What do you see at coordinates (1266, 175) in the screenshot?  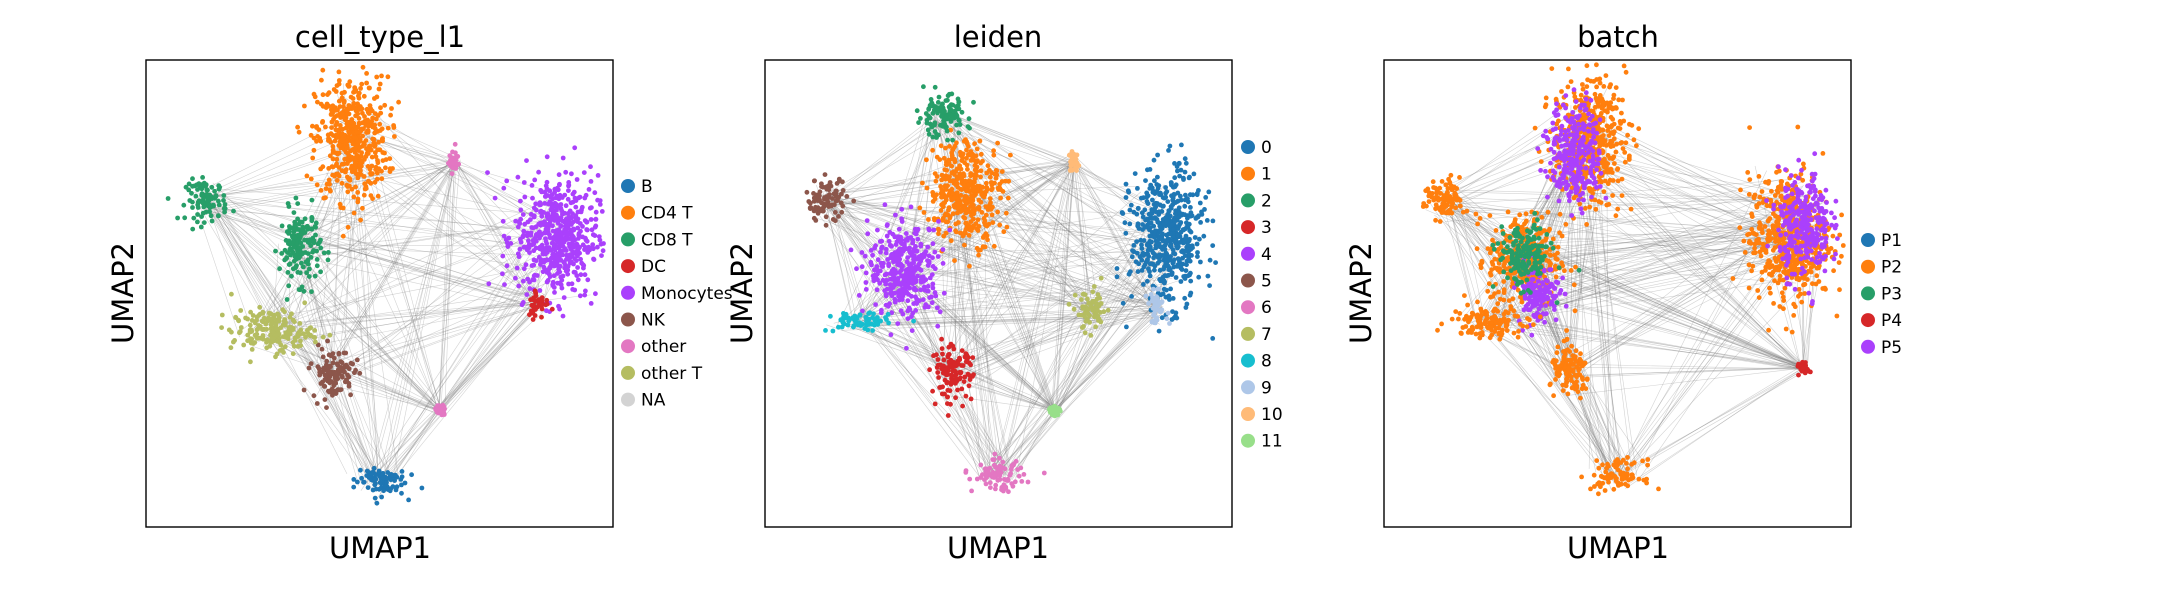 I see `legend-label: 1` at bounding box center [1266, 175].